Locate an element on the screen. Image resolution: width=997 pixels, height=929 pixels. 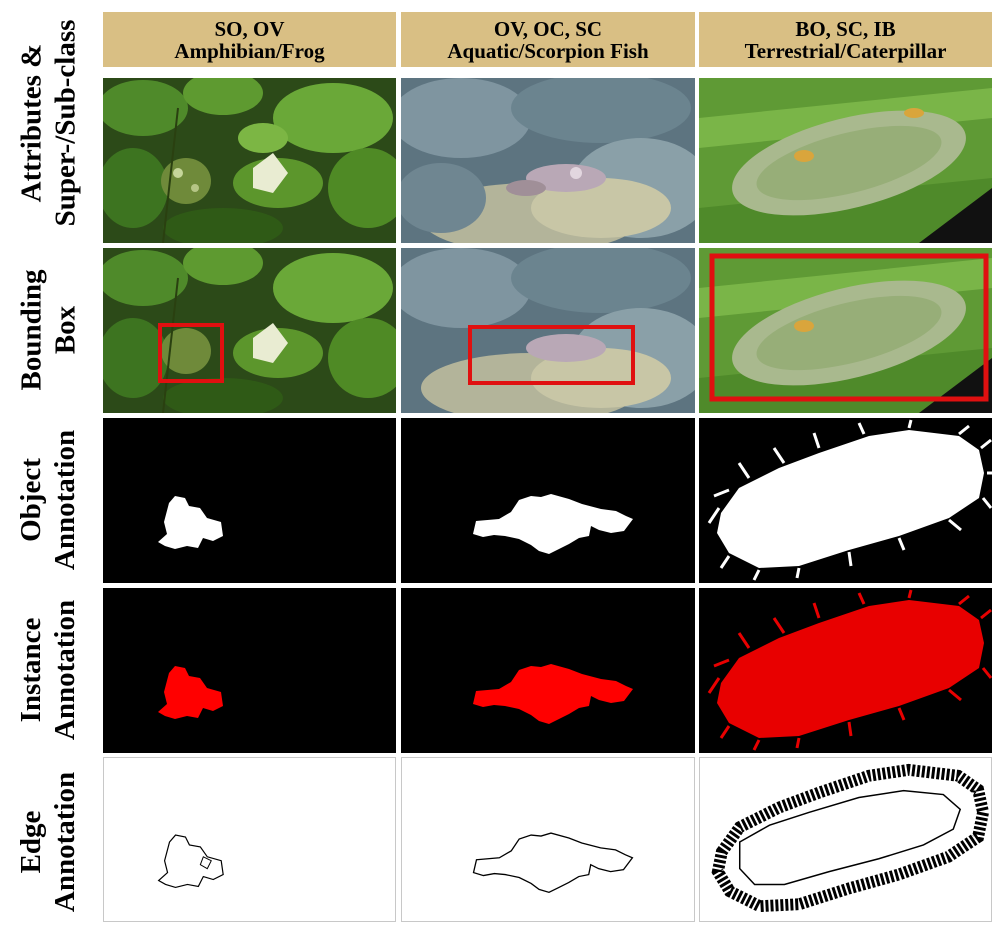
frog-image is located at coordinates (249, 160).